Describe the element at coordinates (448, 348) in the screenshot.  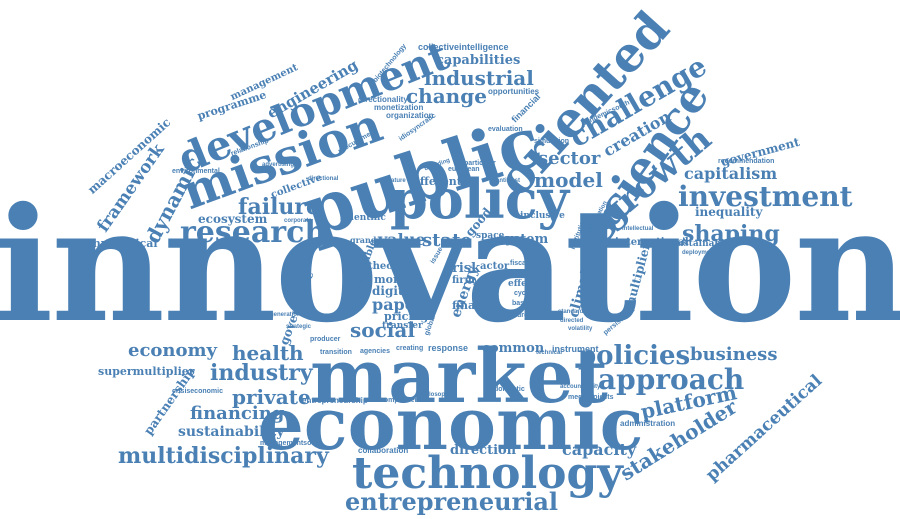
I see `word: response` at that location.